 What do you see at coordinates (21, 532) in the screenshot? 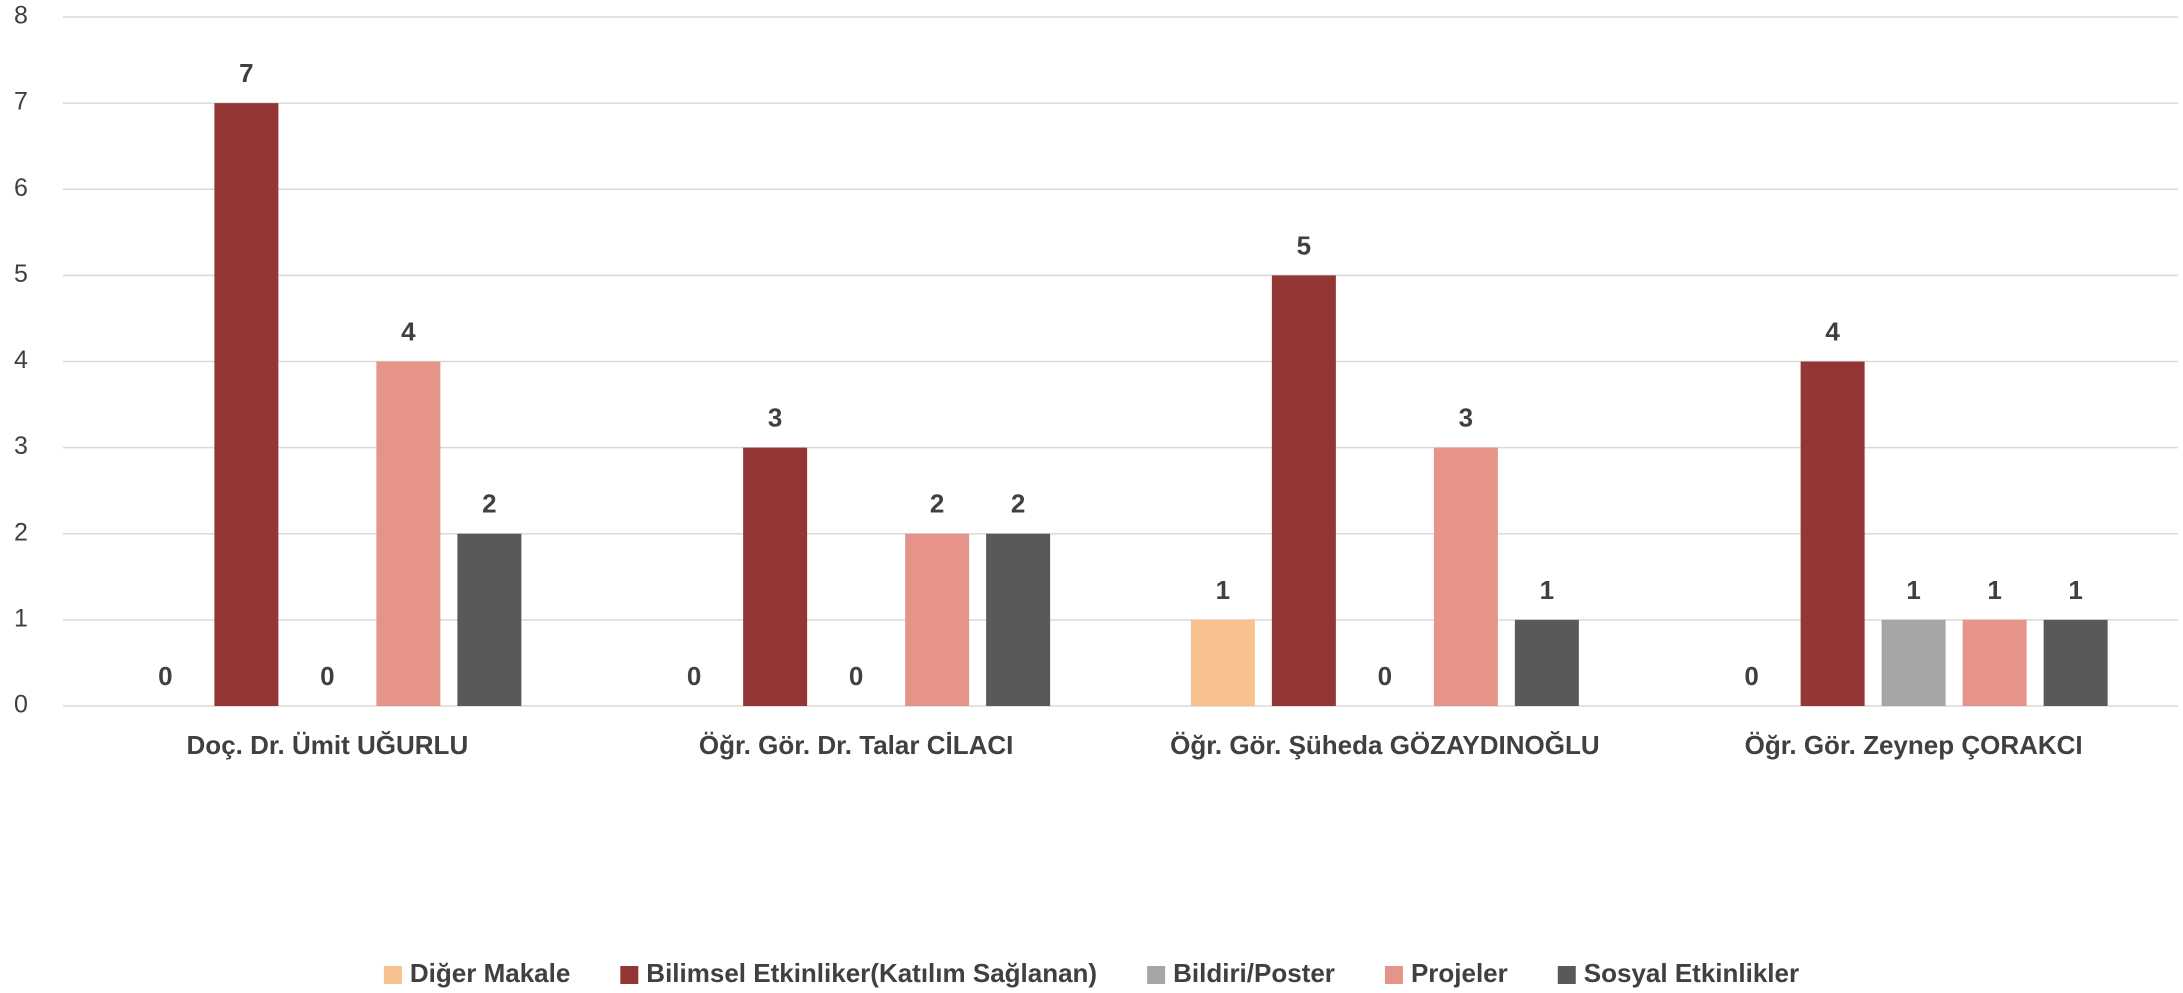
I see `y-tick-label: 2` at bounding box center [21, 532].